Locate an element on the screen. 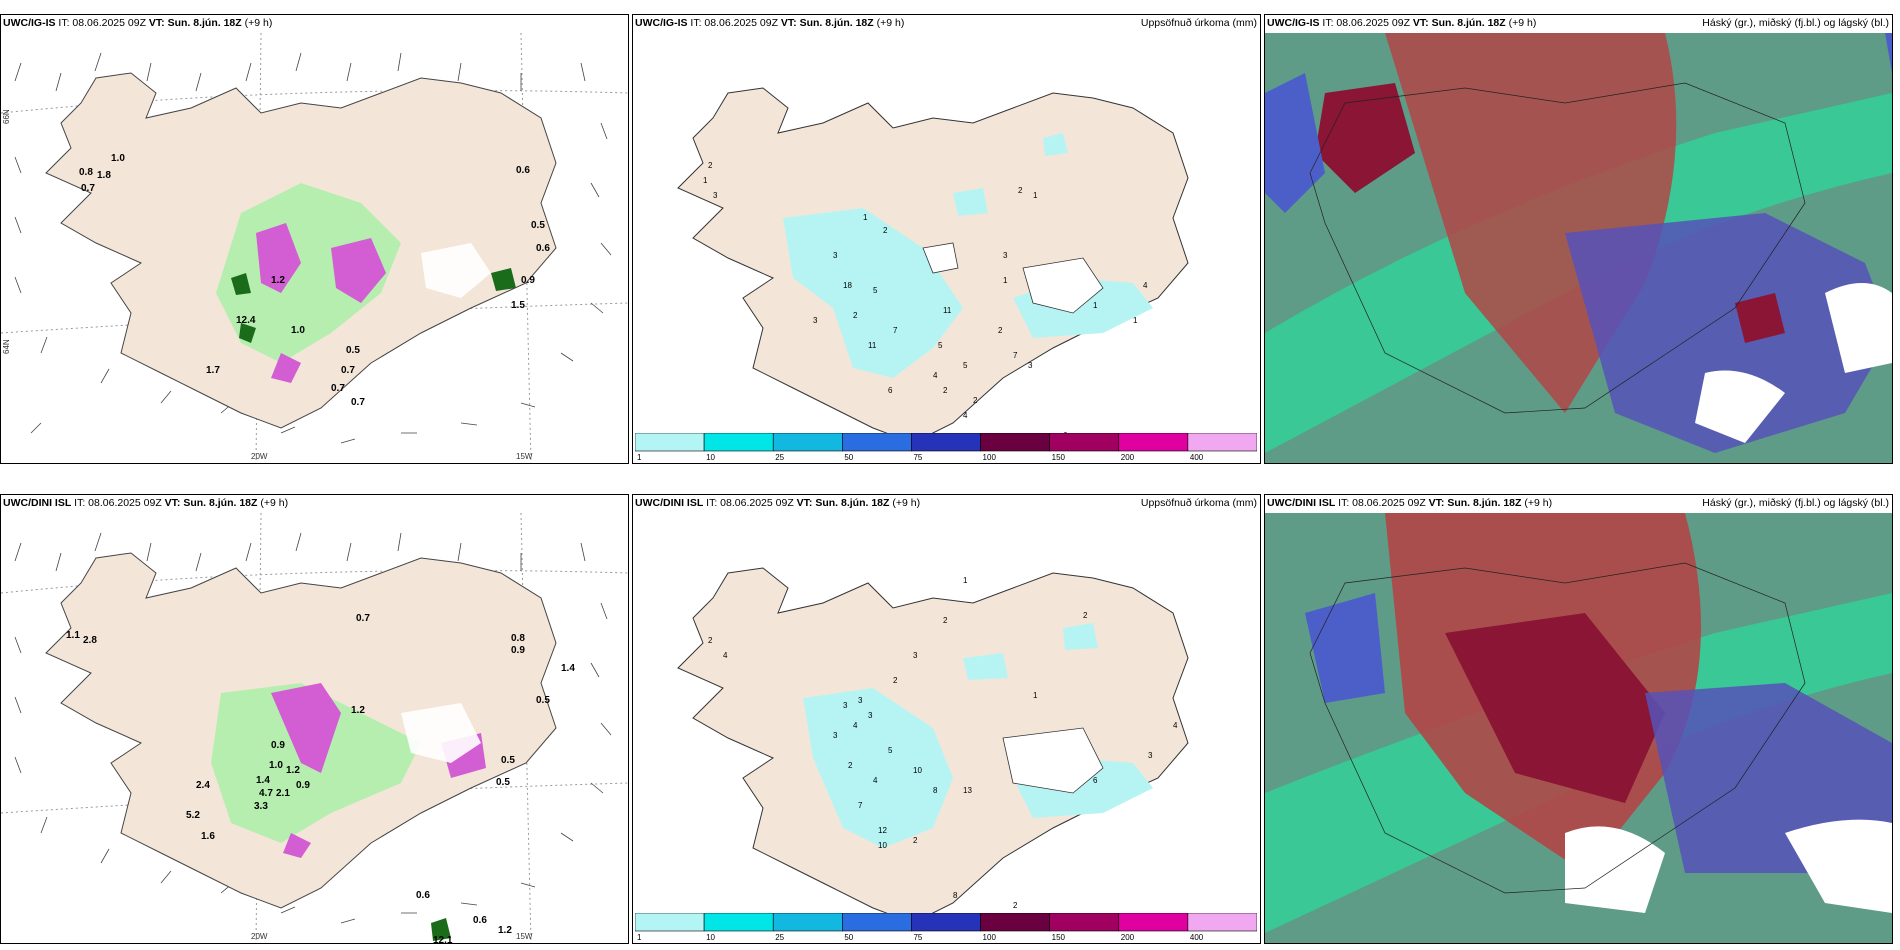 The height and width of the screenshot is (950, 1900). svg-text: 13 is located at coordinates (967, 790).